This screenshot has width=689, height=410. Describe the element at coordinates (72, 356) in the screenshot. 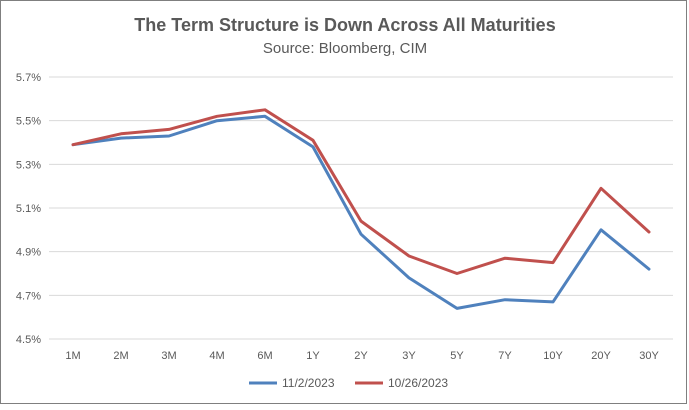

I see `x-tick-label: 1M` at that location.